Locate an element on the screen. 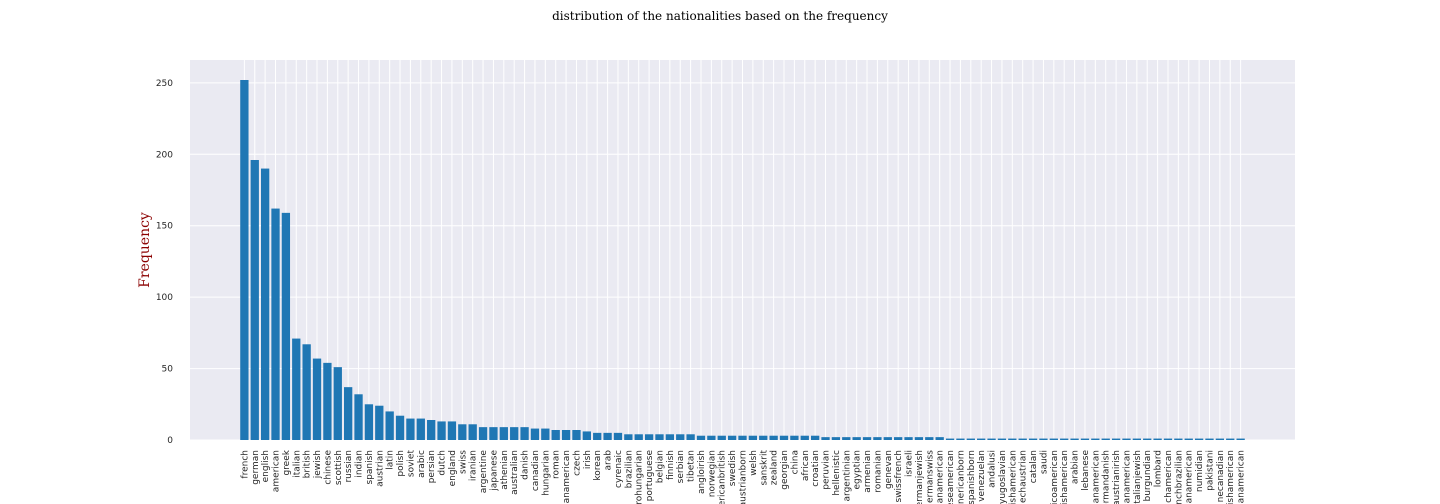  x-tick-label: cyrenaic is located at coordinates (619, 469).